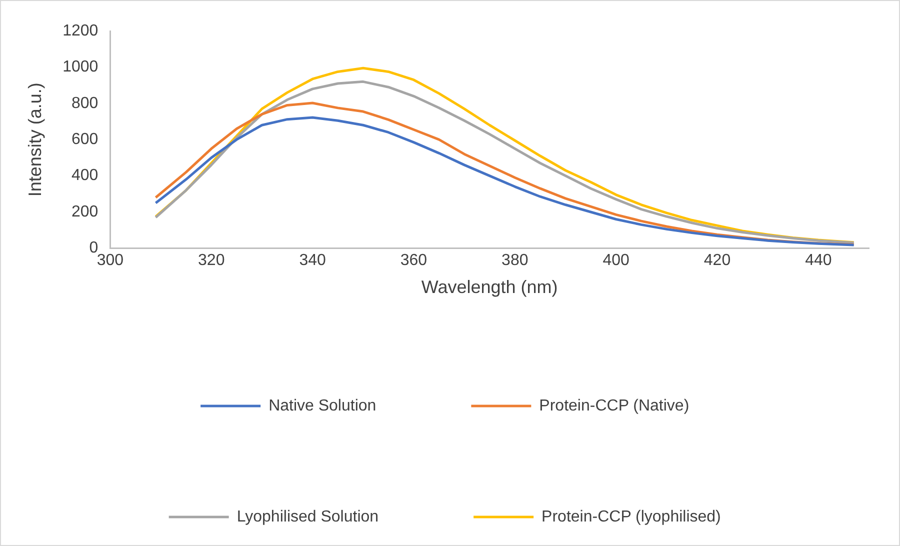 The image size is (900, 546). What do you see at coordinates (93, 248) in the screenshot?
I see `y-tick-label: 0` at bounding box center [93, 248].